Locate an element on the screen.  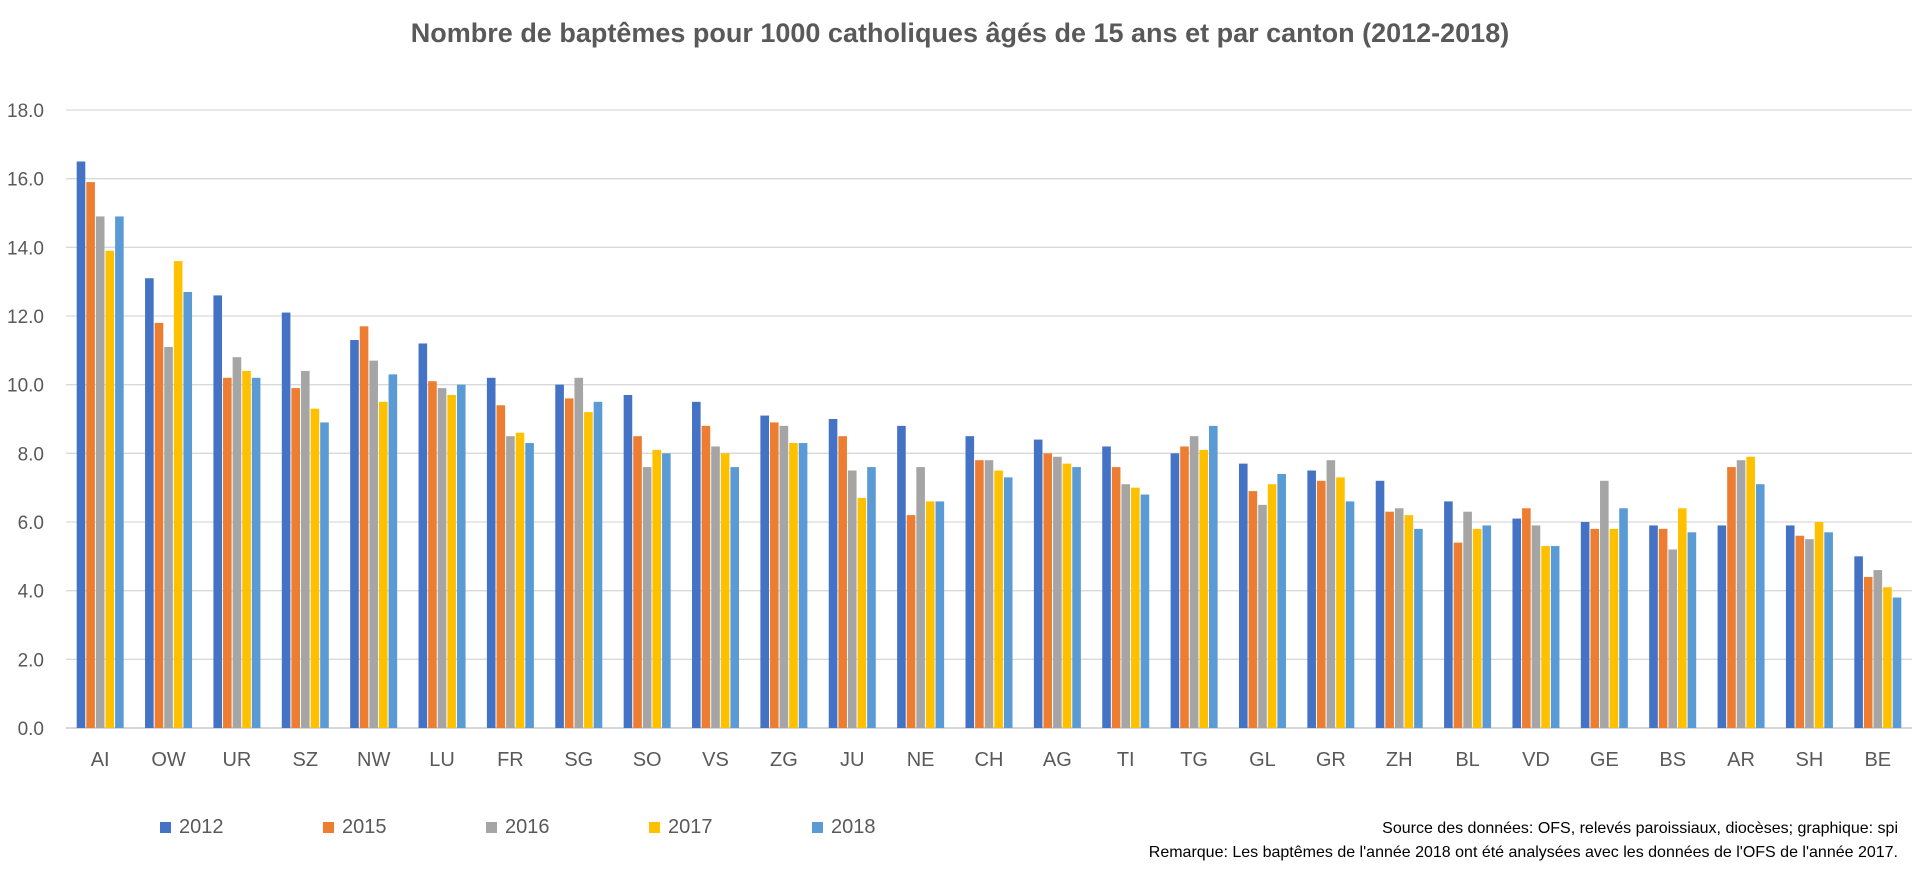
legend-item-2017: 2017 is located at coordinates (730, 827).